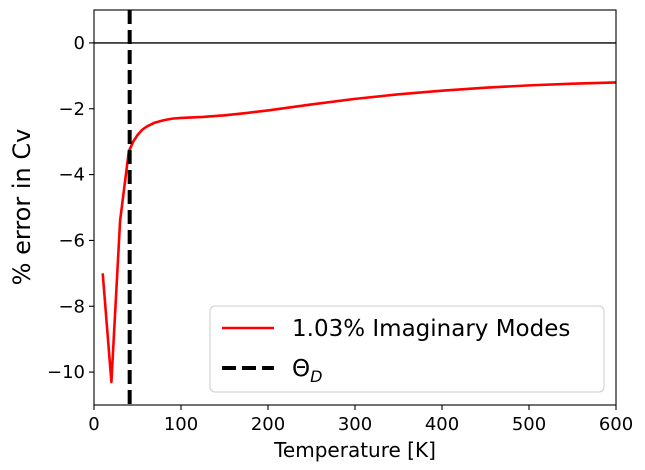  I want to click on legend-label: ΘD, so click(307, 371).